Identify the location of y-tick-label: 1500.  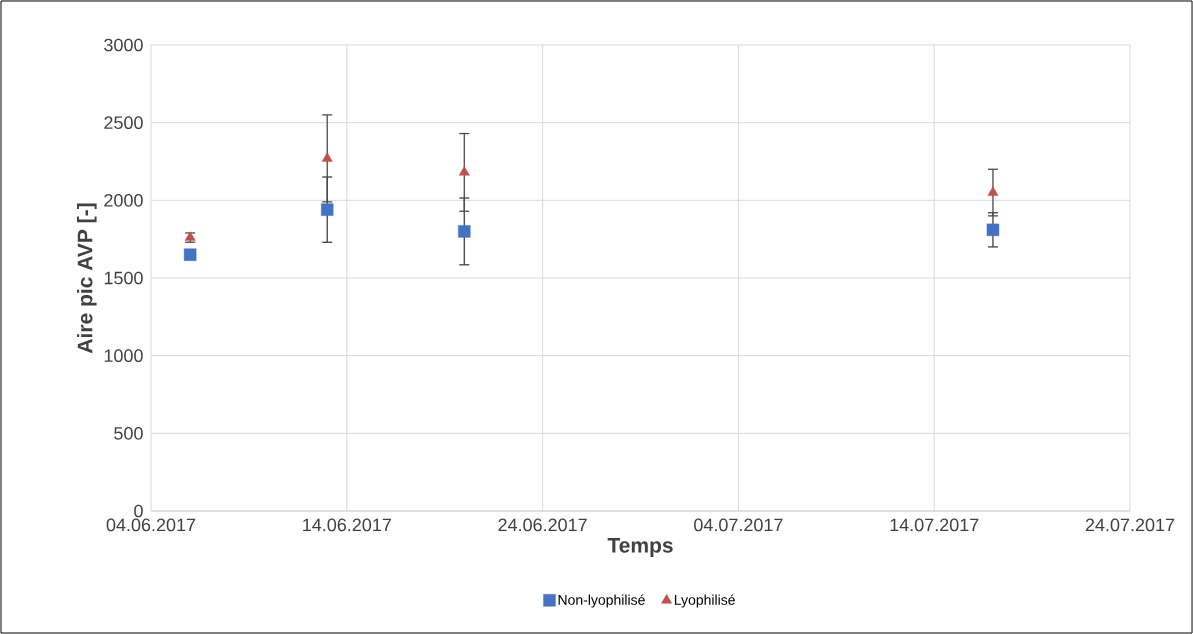
(123, 278).